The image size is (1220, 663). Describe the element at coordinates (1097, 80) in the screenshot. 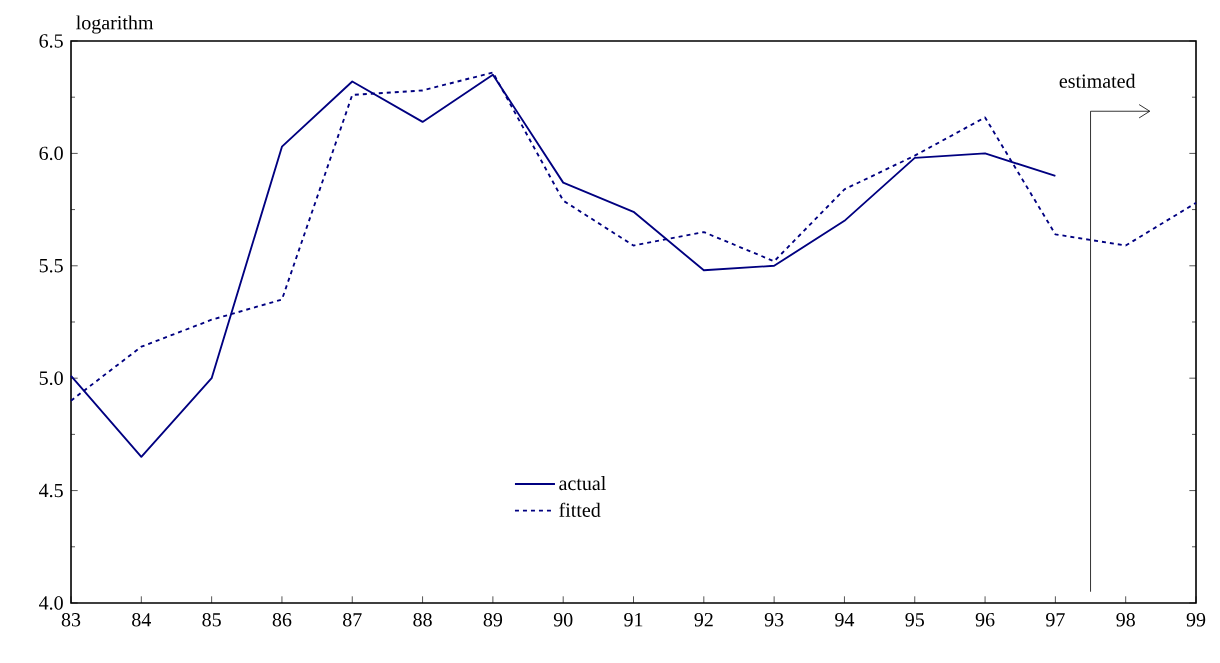

I see `ref-line-label: estimated` at that location.